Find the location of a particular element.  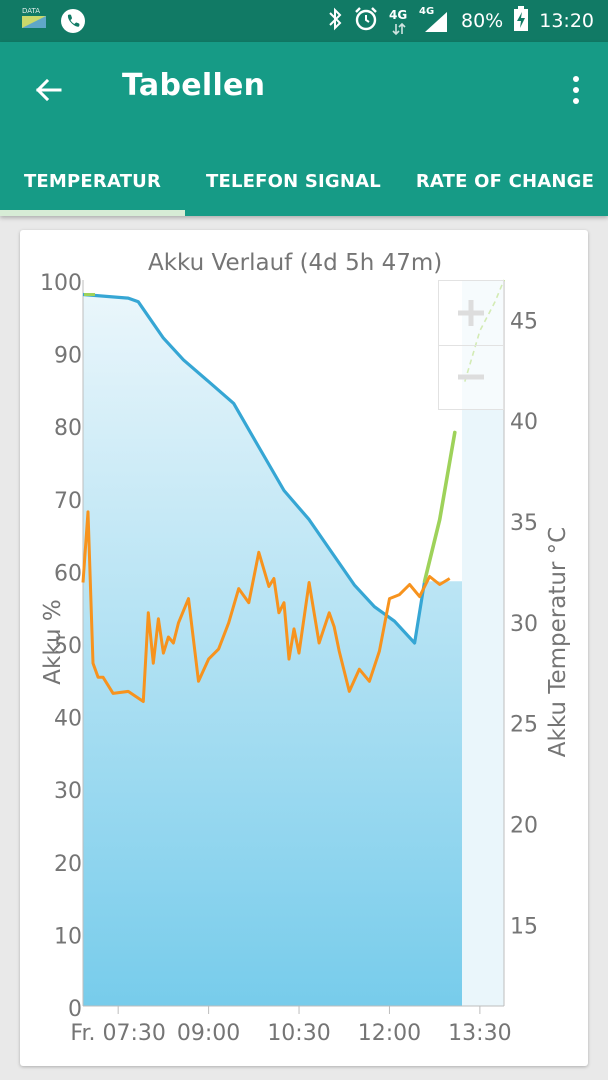

arrow-back-icon is located at coordinates (48, 90).